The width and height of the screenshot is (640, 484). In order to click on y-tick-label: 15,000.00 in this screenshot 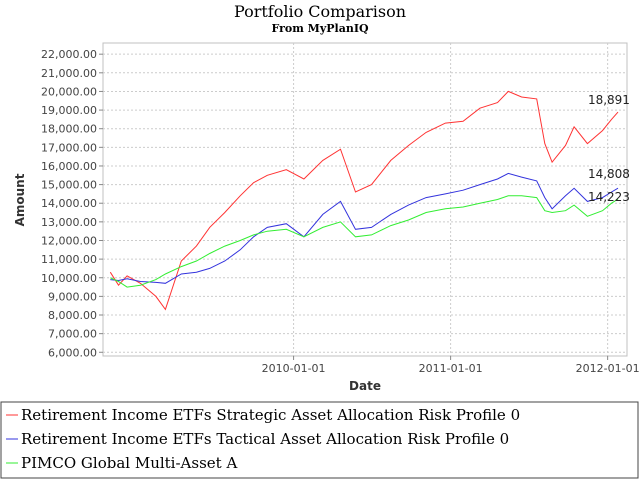, I will do `click(69, 185)`.